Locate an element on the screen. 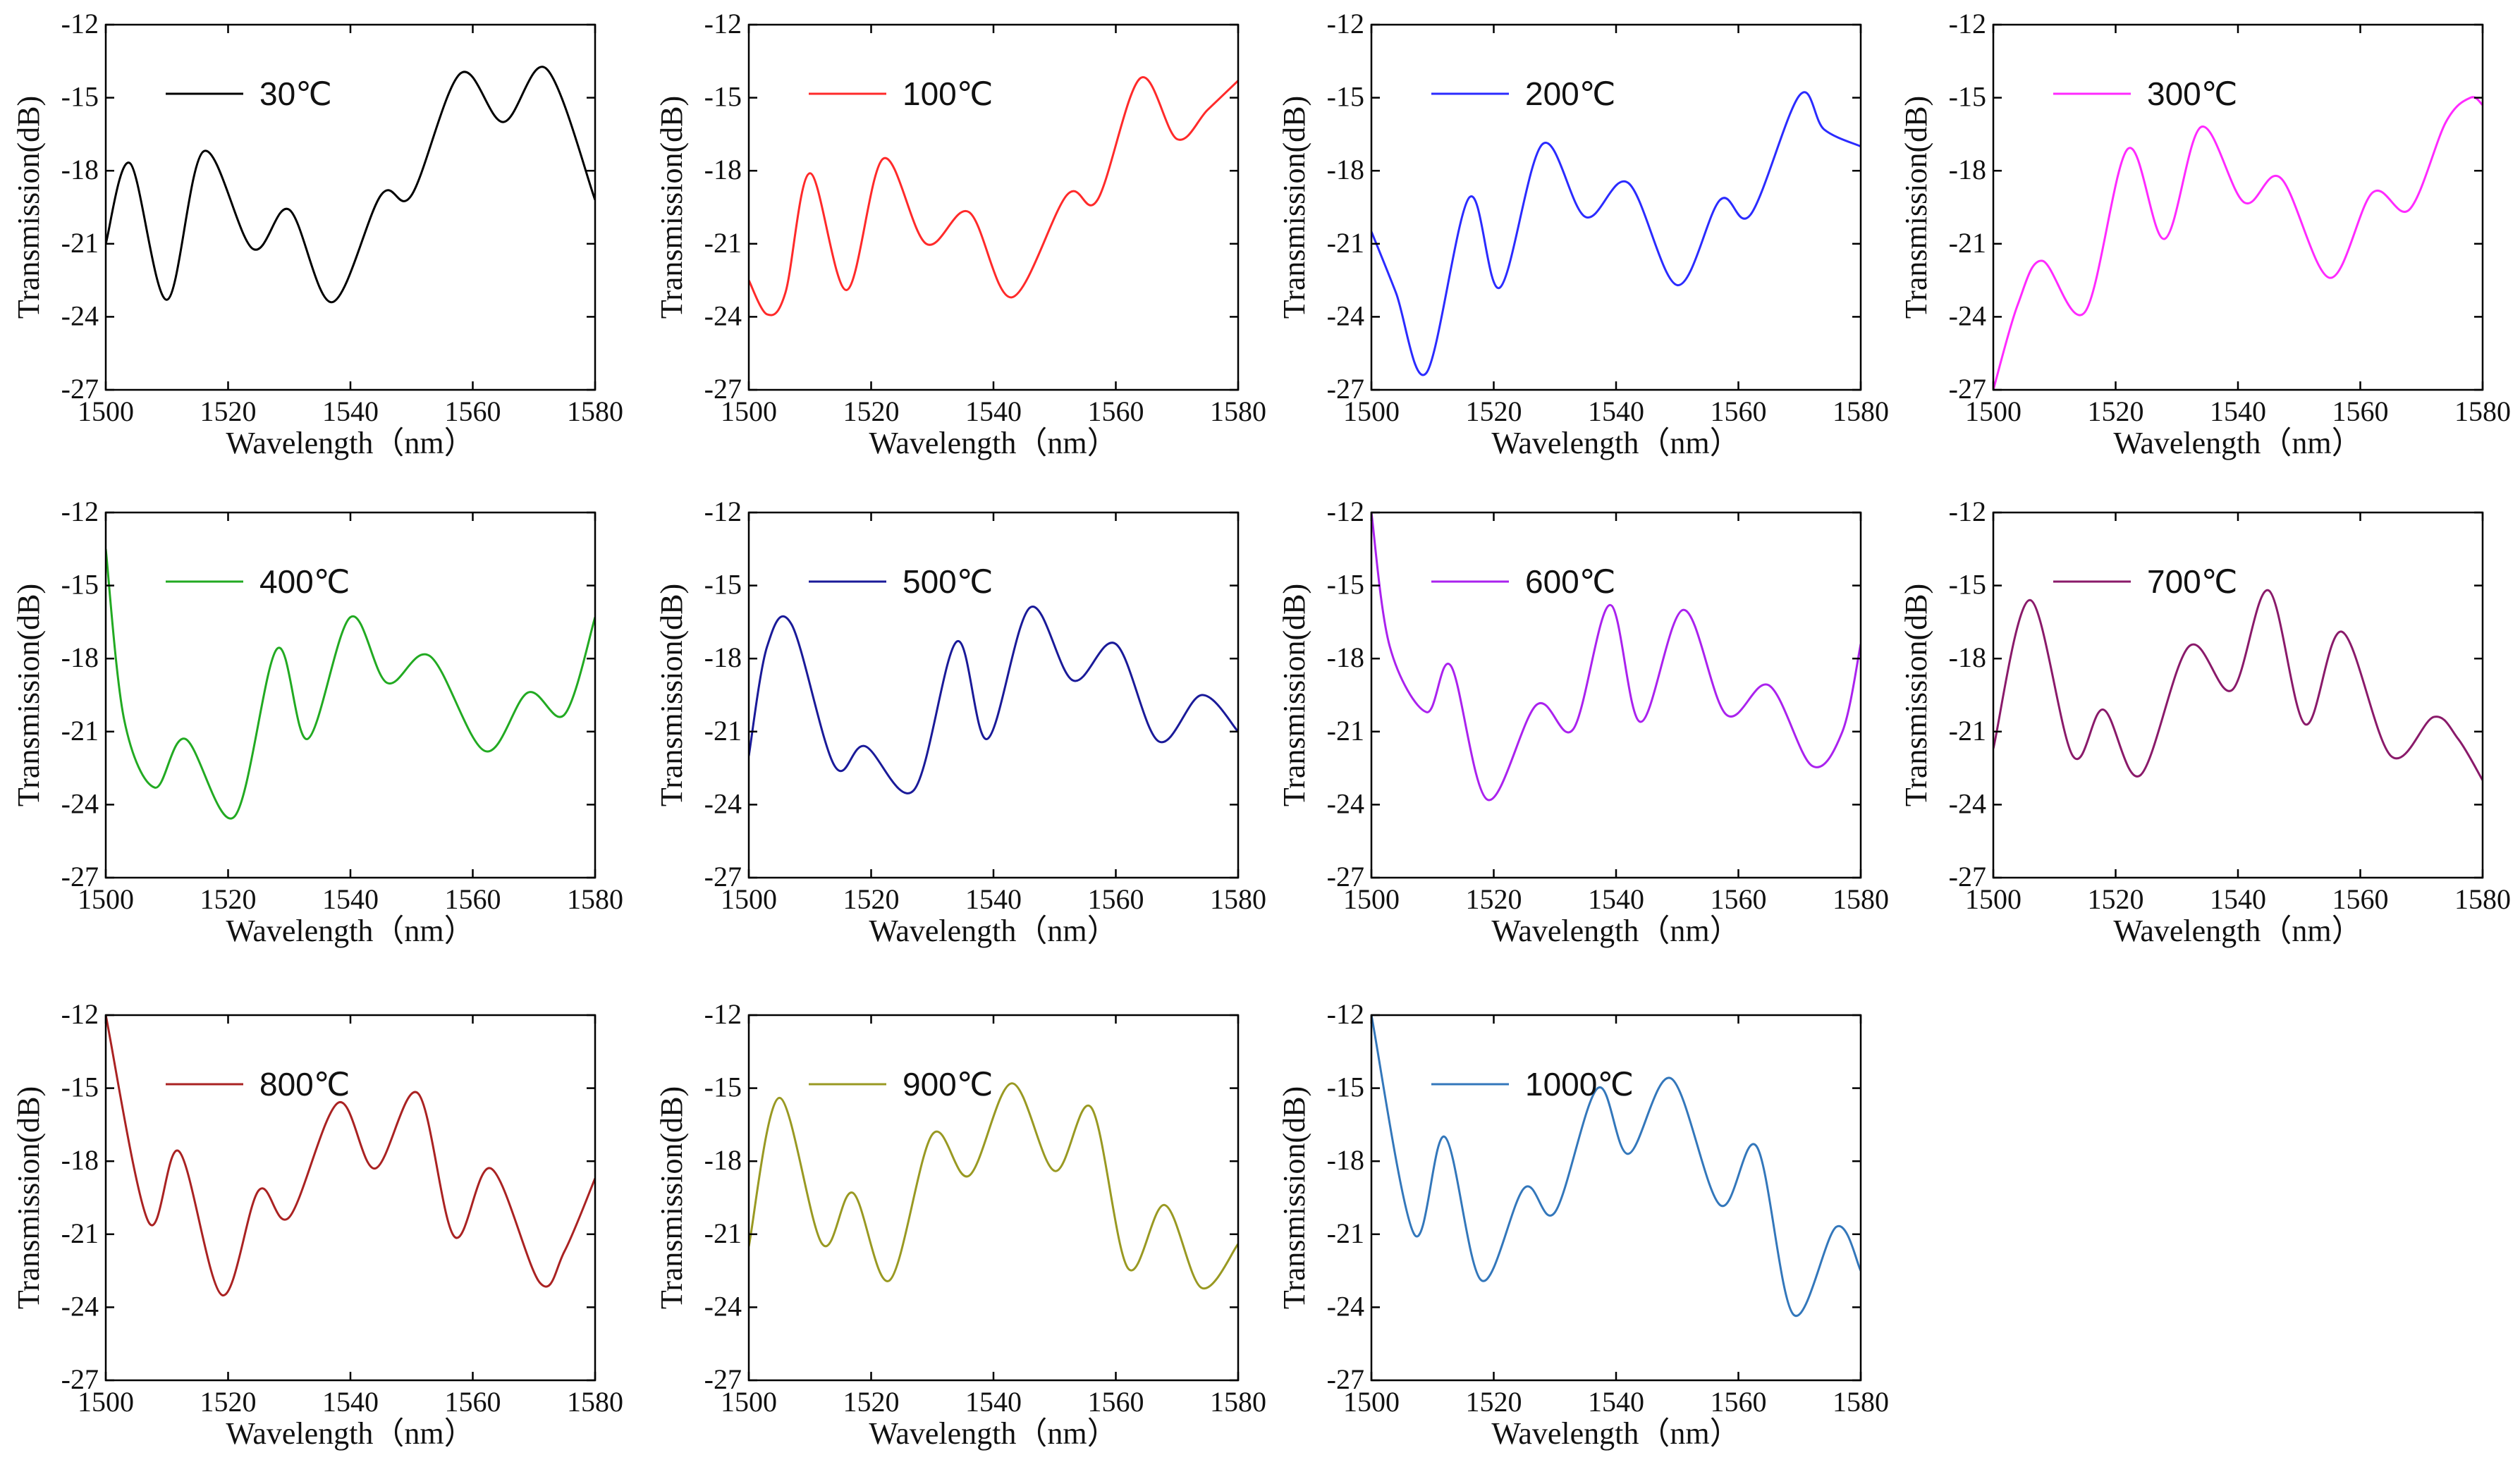  legend-label: 300℃ is located at coordinates (2192, 93).